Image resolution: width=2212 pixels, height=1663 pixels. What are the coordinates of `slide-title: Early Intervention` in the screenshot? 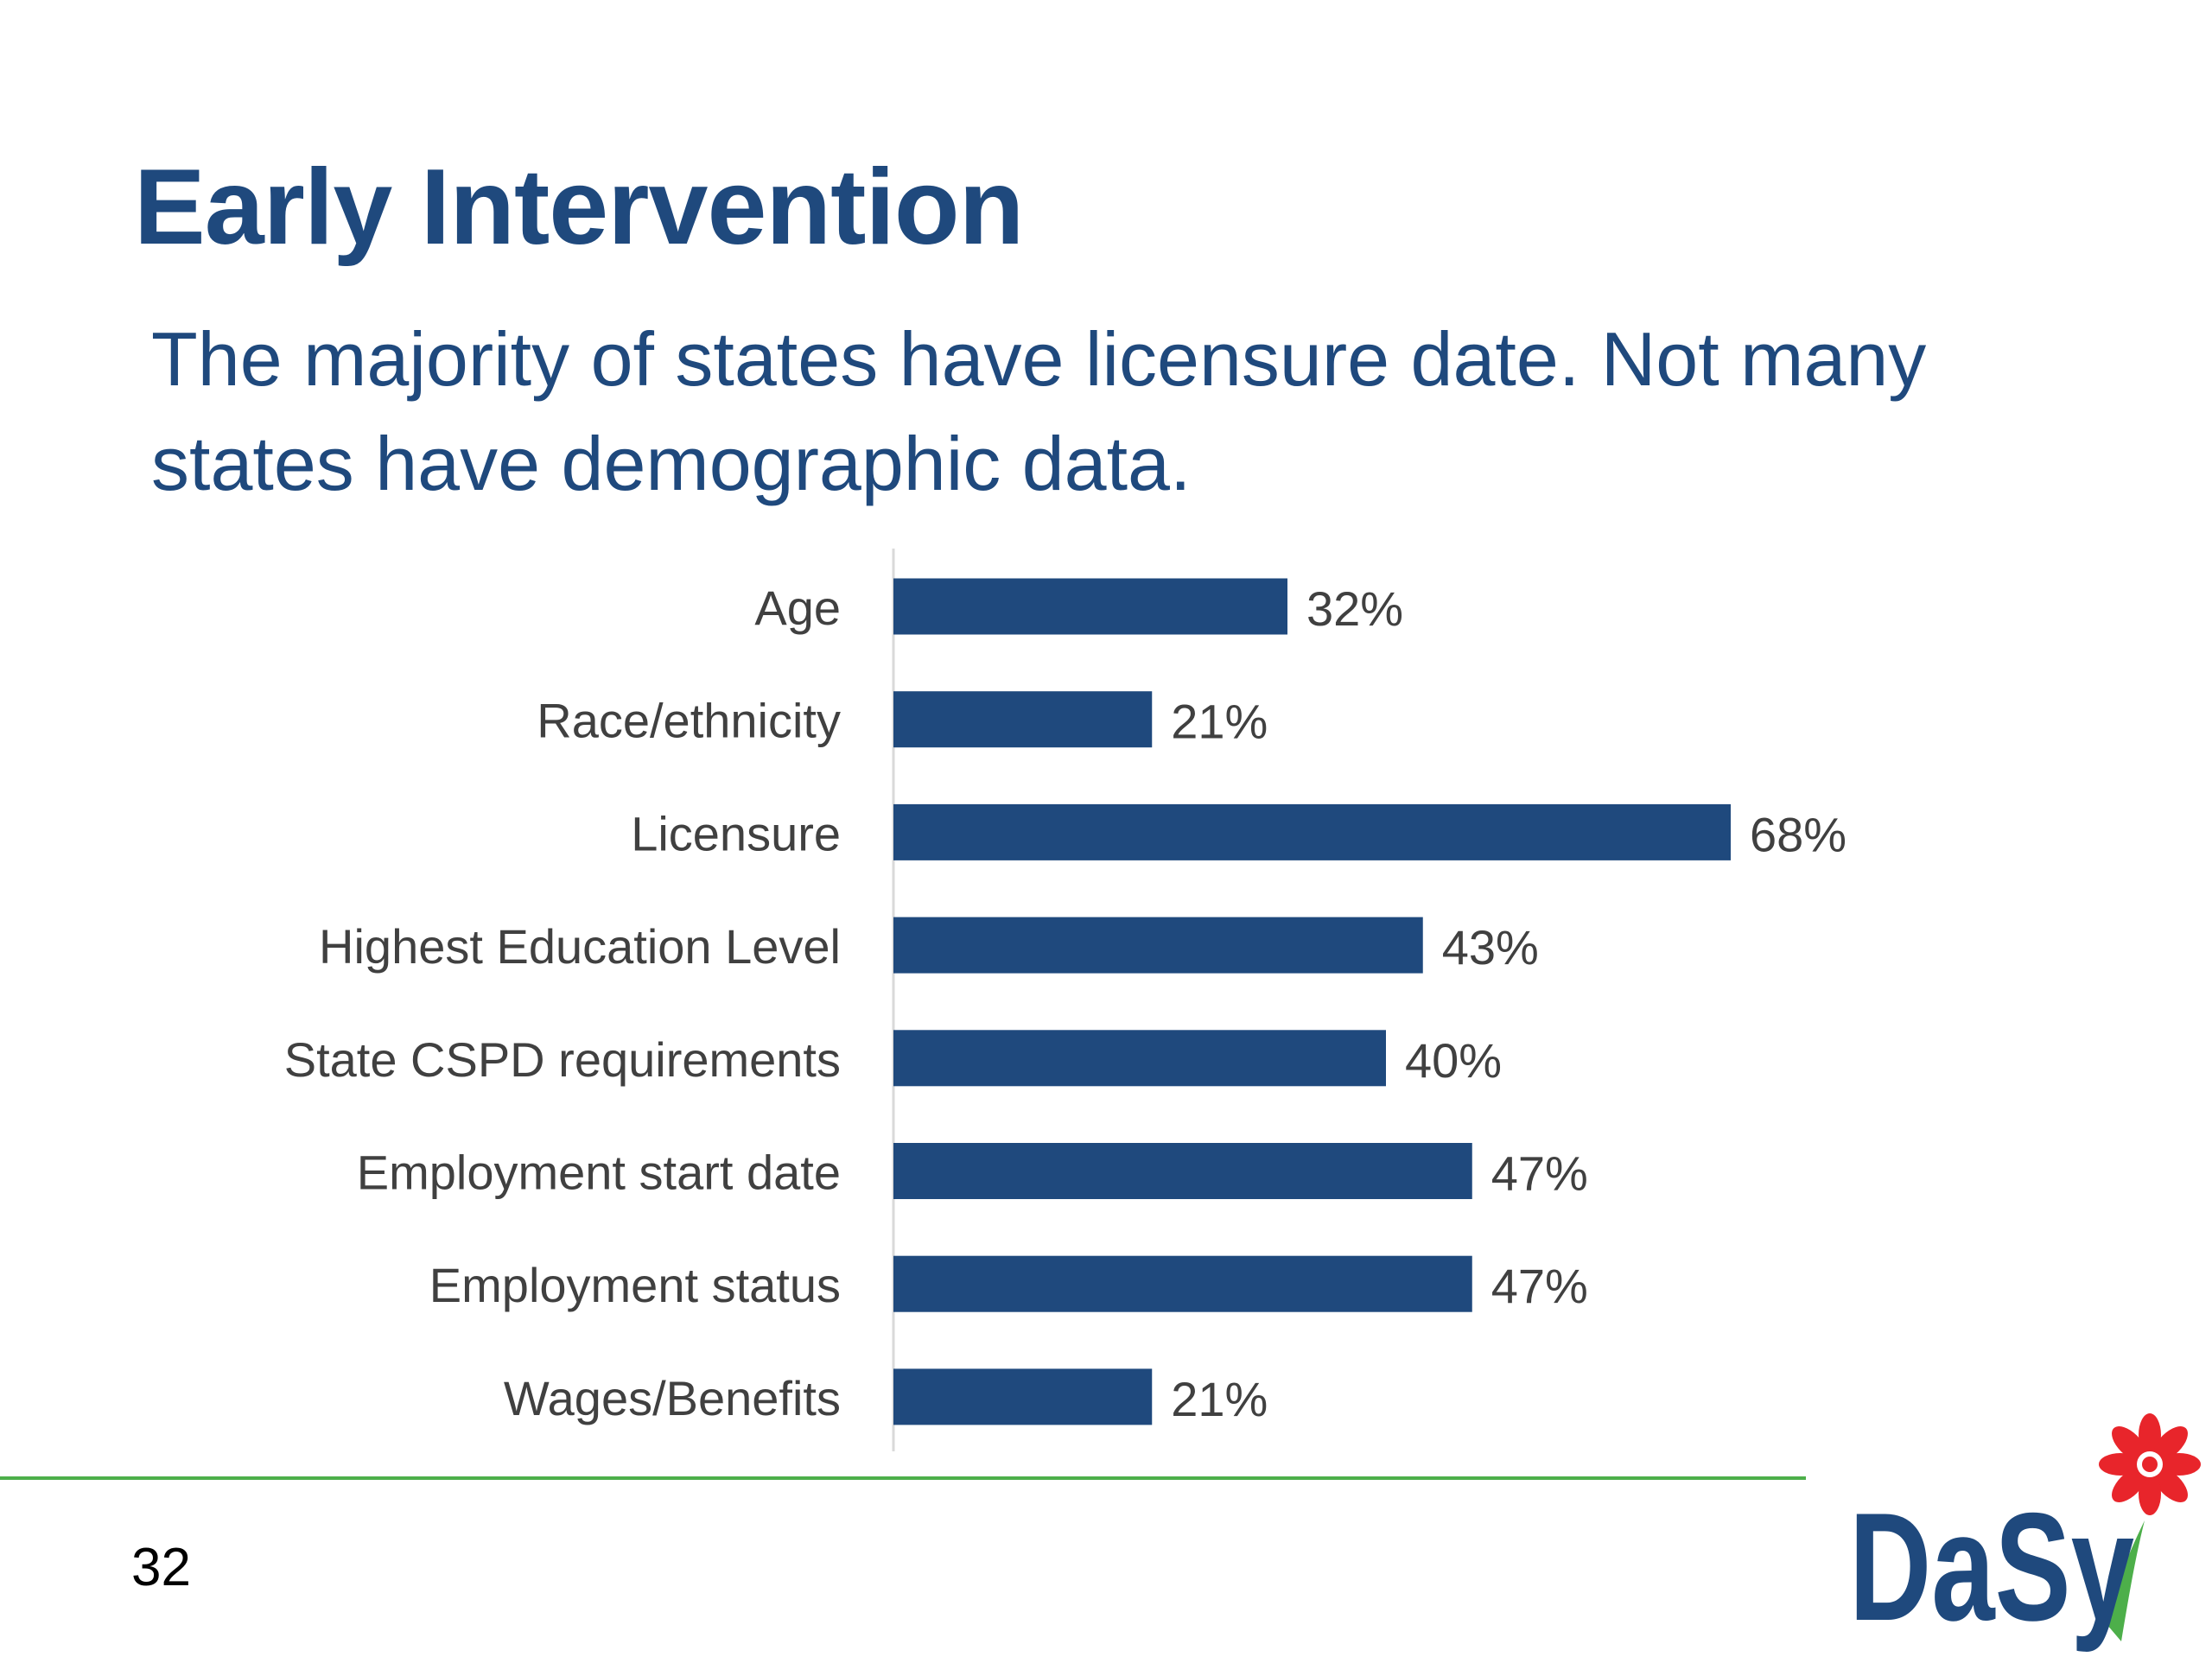 It's located at (579, 208).